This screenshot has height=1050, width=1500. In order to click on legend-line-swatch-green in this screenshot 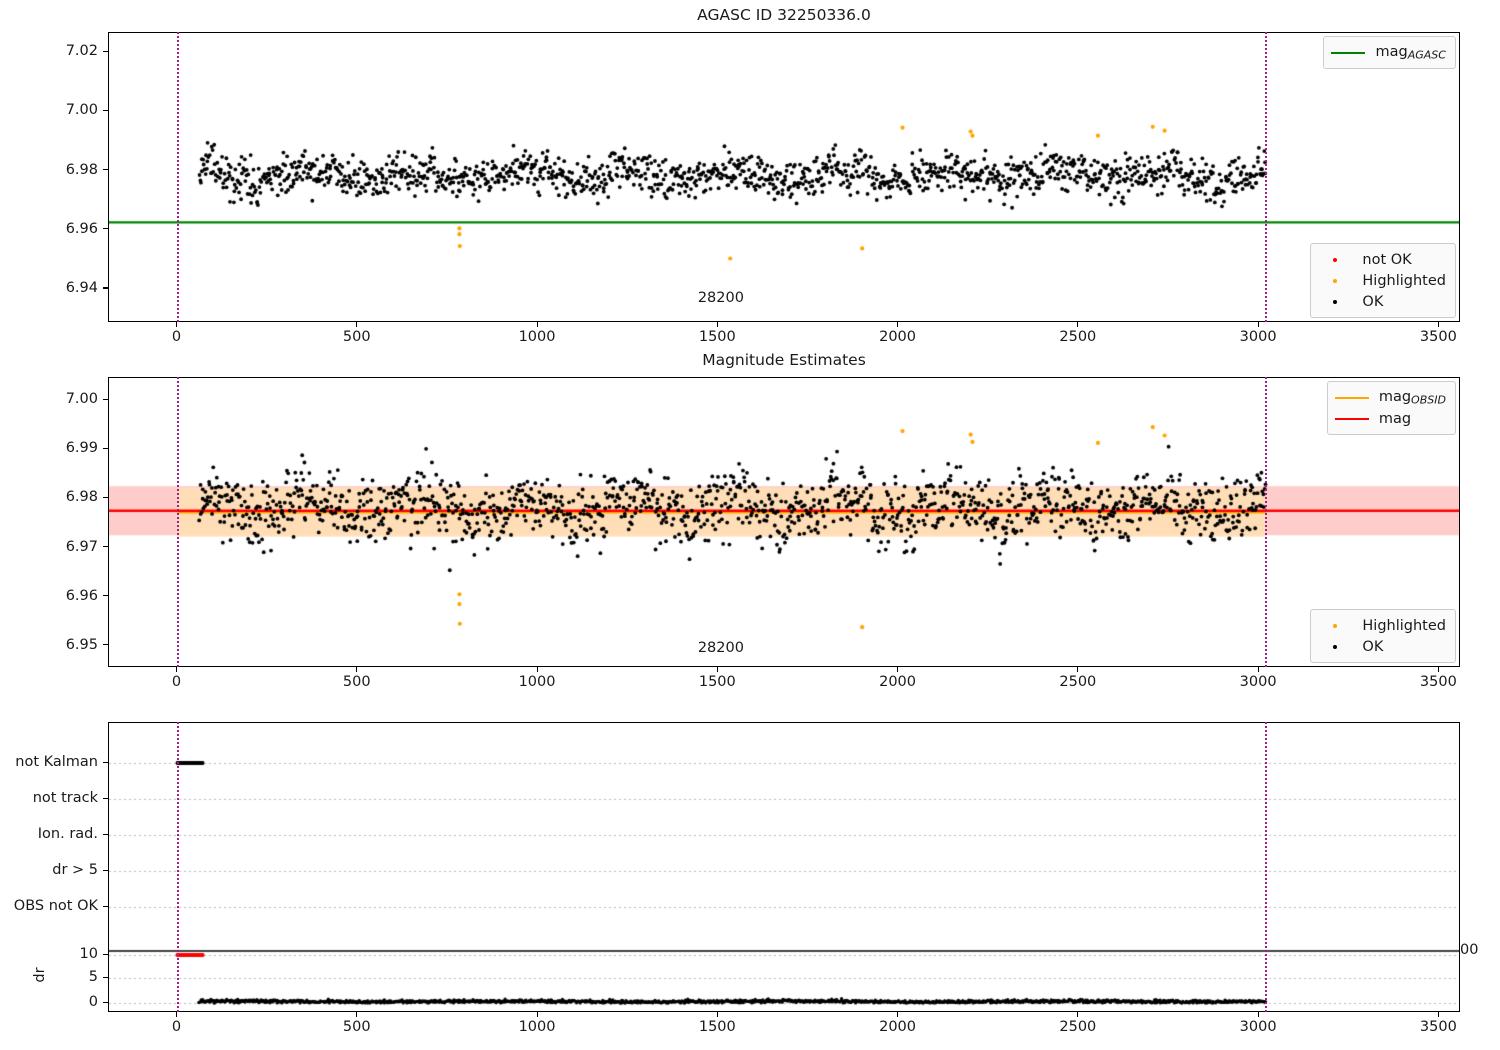, I will do `click(1348, 52)`.